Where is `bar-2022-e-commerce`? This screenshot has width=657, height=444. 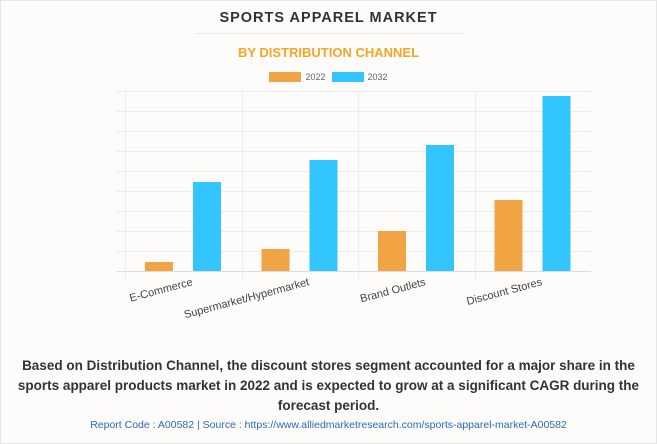
bar-2022-e-commerce is located at coordinates (159, 266).